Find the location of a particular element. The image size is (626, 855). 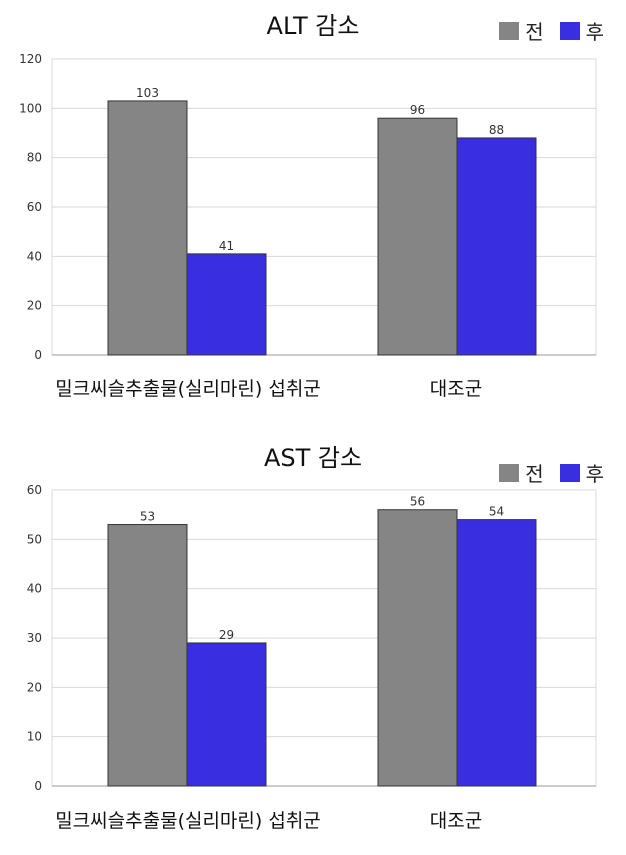

data-label: 29 is located at coordinates (226, 635).